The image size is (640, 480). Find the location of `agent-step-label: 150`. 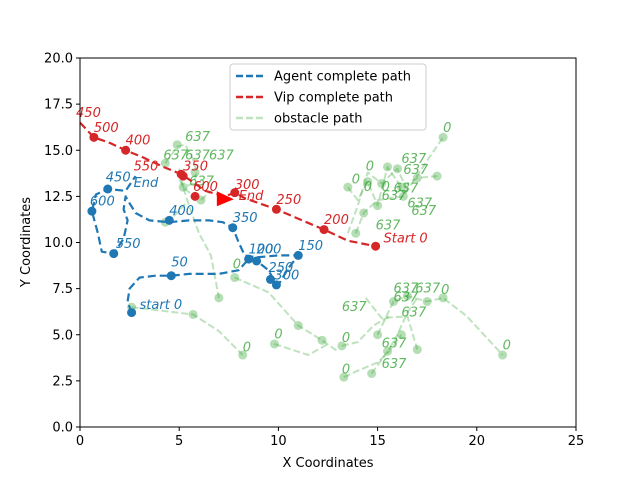

agent-step-label: 150 is located at coordinates (310, 246).